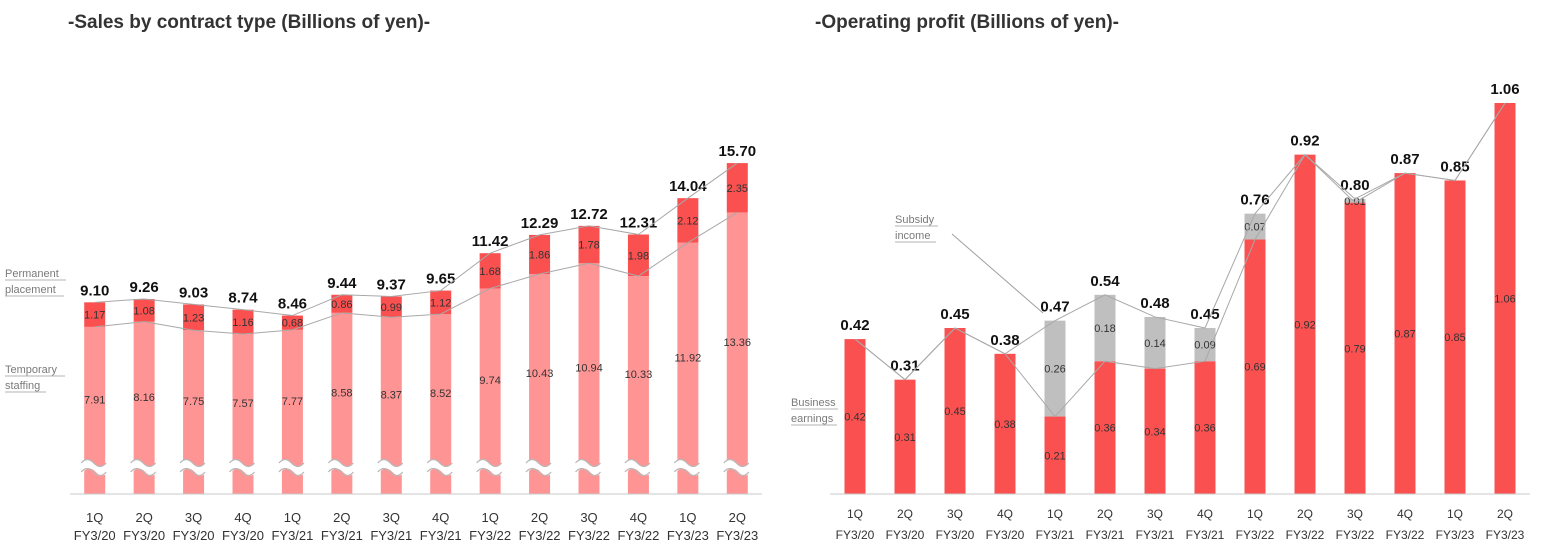  What do you see at coordinates (1254, 200) in the screenshot?
I see `profit-total-label: 0.76` at bounding box center [1254, 200].